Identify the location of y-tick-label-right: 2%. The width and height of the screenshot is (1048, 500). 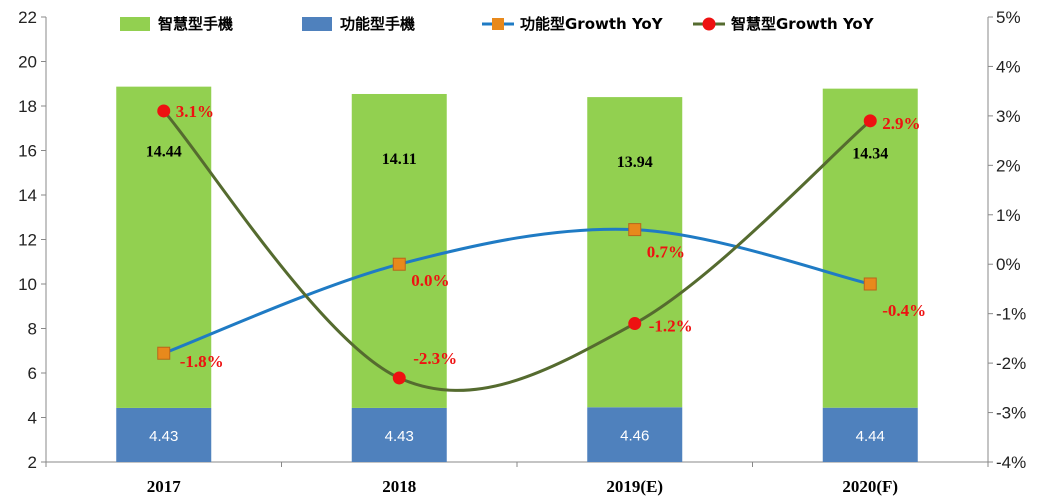
(1008, 165).